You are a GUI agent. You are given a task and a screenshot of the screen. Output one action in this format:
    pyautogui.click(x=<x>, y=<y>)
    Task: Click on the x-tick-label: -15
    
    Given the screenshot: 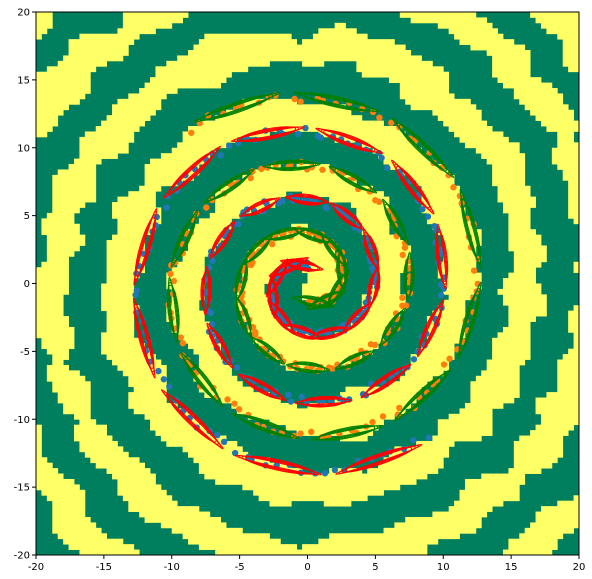 What is the action you would take?
    pyautogui.click(x=104, y=567)
    